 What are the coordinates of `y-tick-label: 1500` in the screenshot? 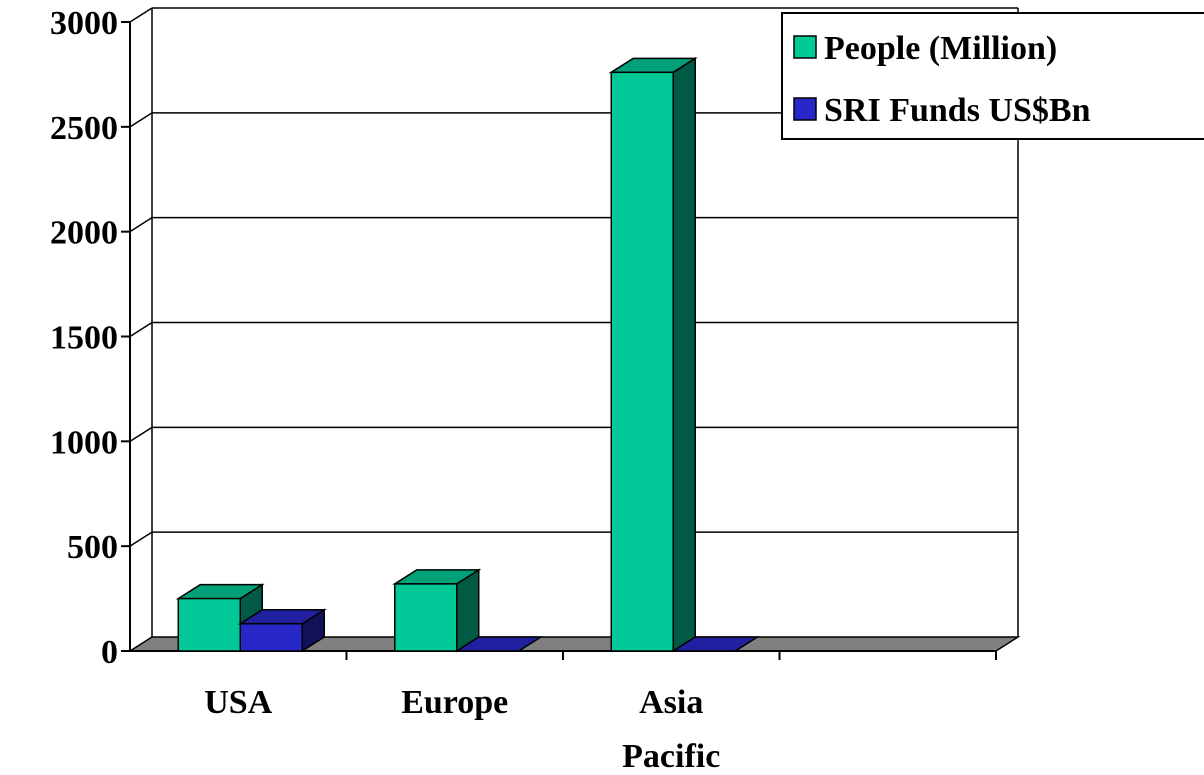 It's located at (84, 338).